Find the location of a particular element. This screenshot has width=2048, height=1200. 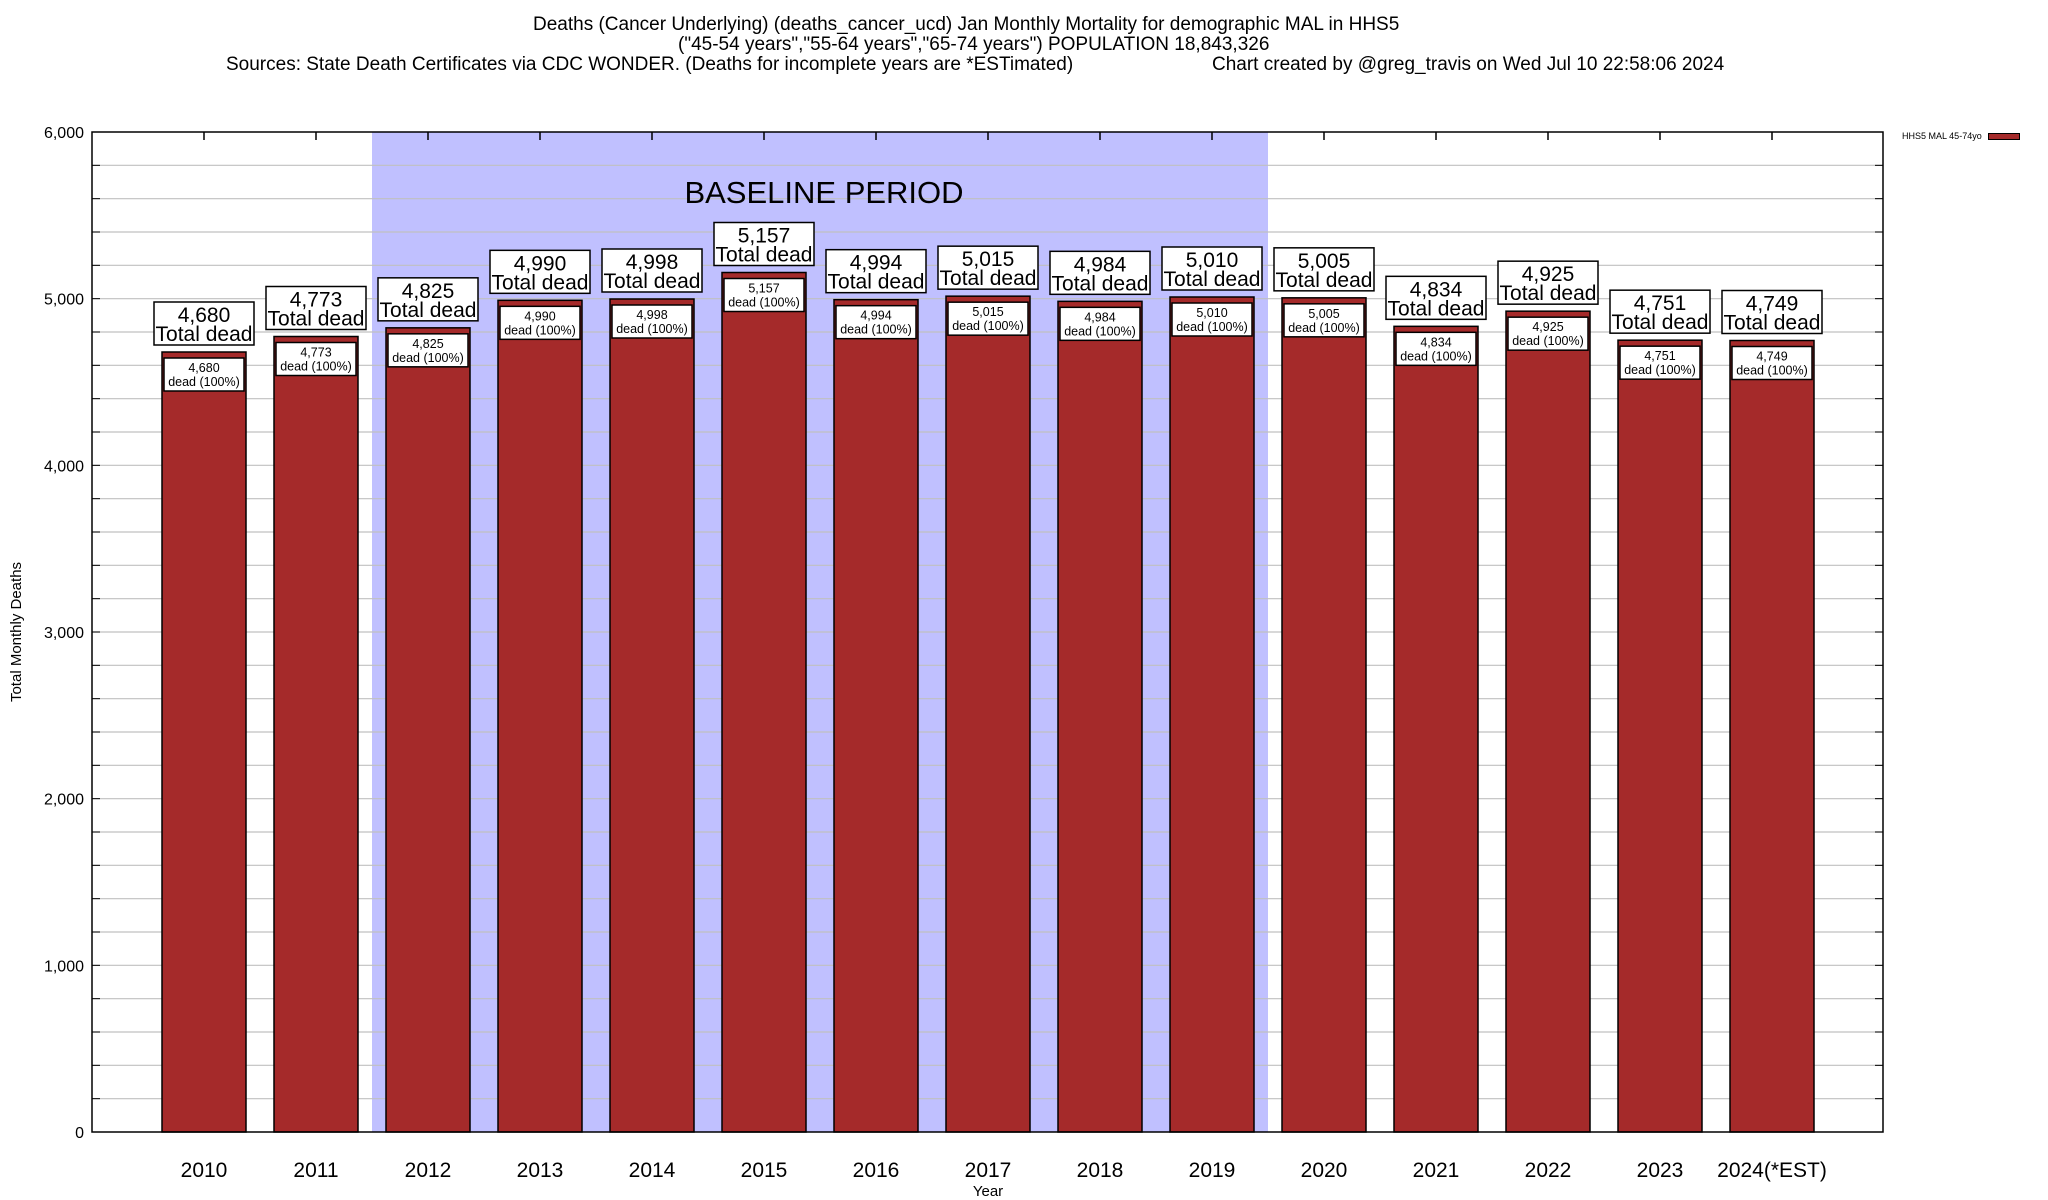

x-tick-label: 2021 is located at coordinates (1436, 1170).